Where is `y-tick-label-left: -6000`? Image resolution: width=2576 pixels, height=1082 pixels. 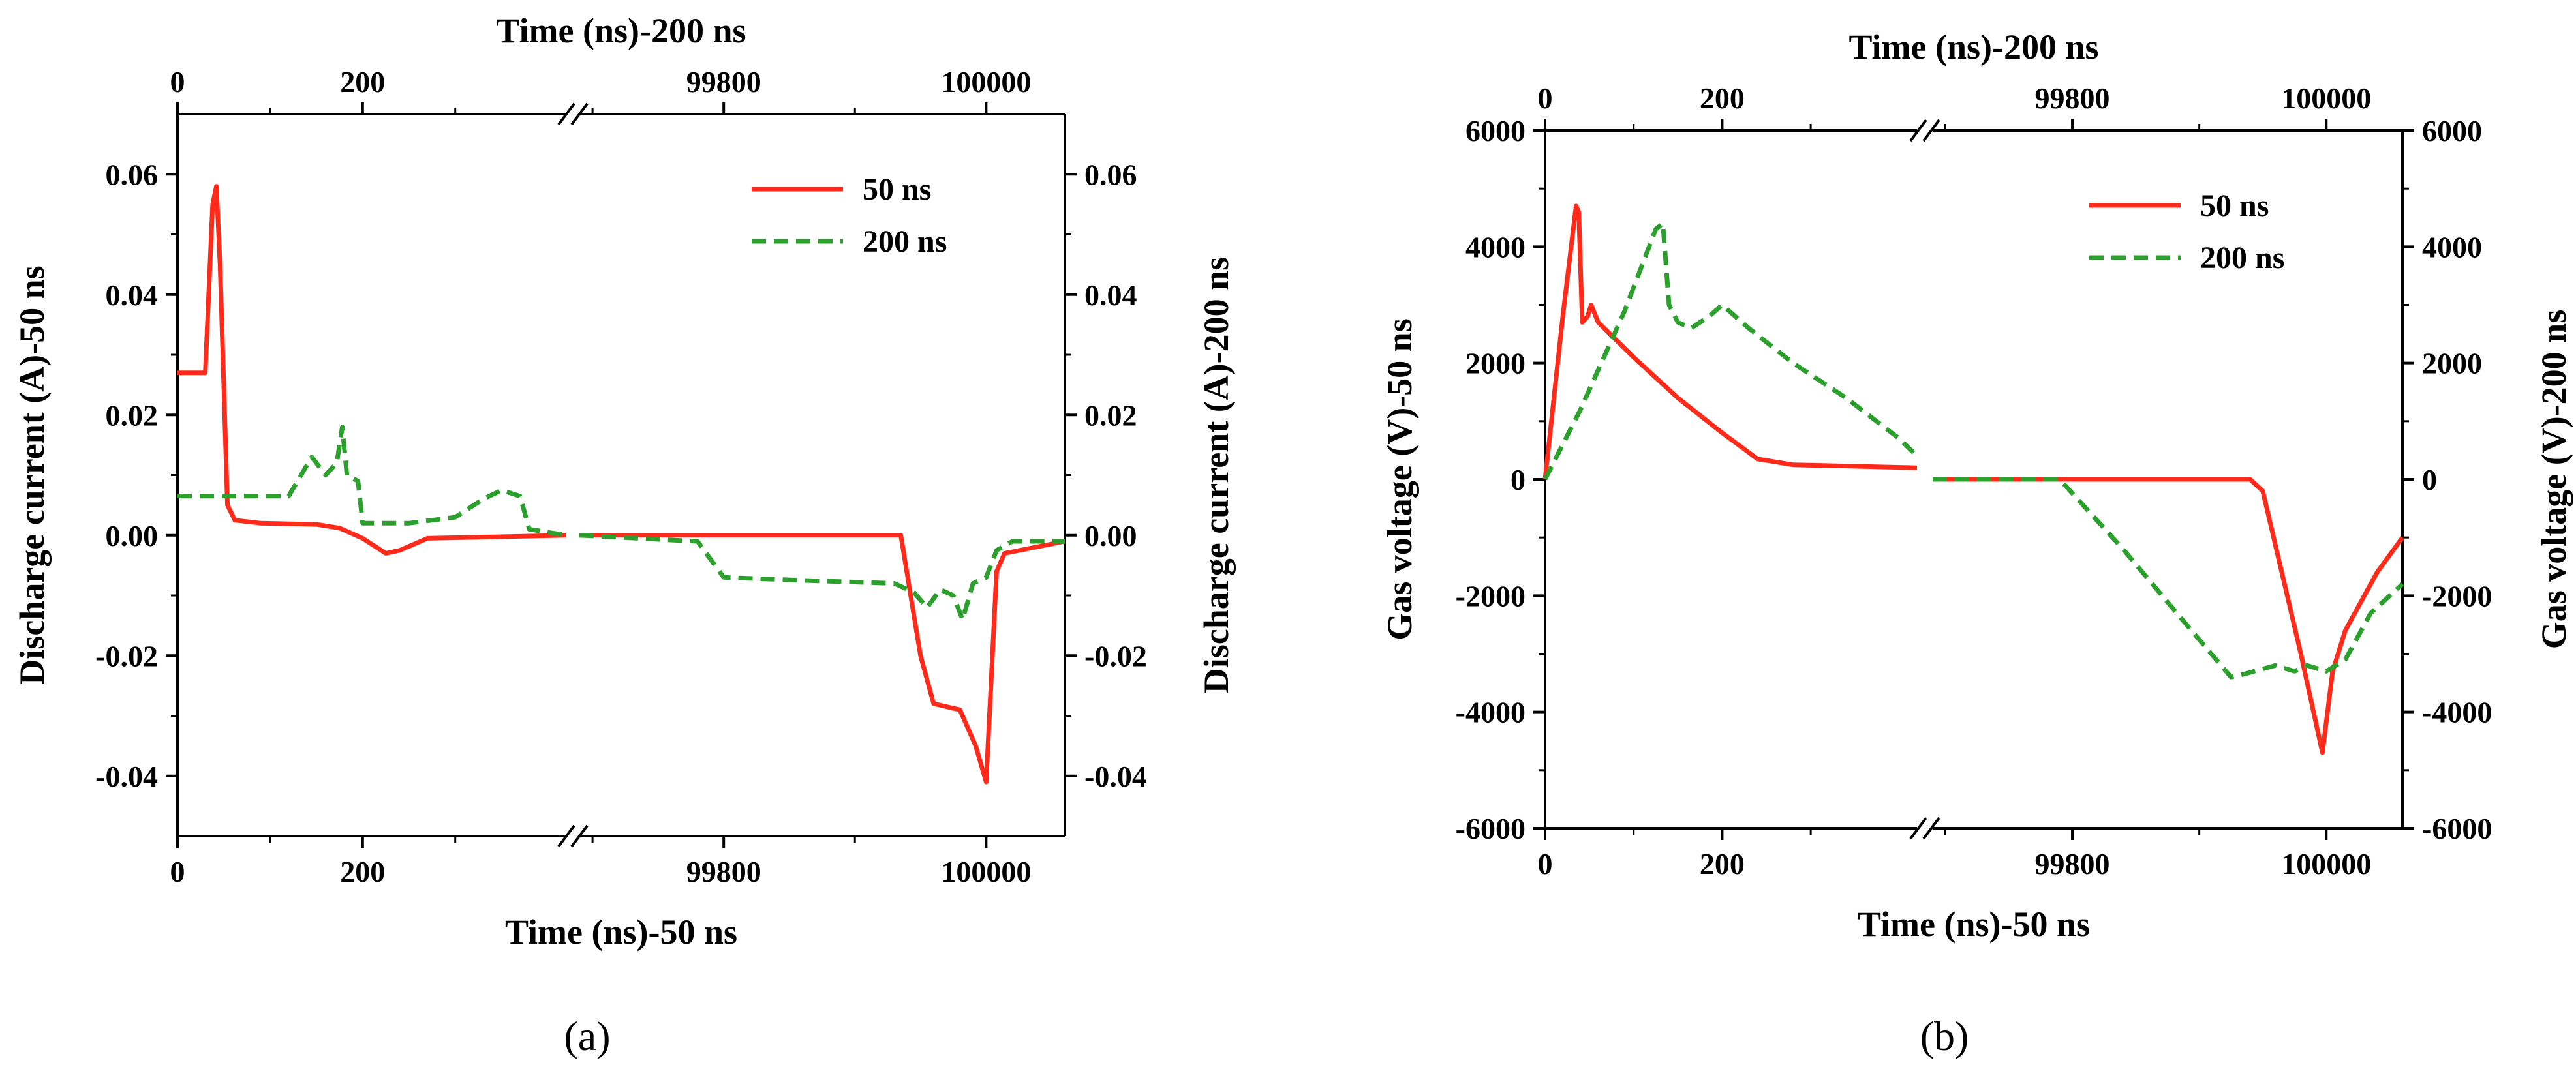
y-tick-label-left: -6000 is located at coordinates (1491, 828).